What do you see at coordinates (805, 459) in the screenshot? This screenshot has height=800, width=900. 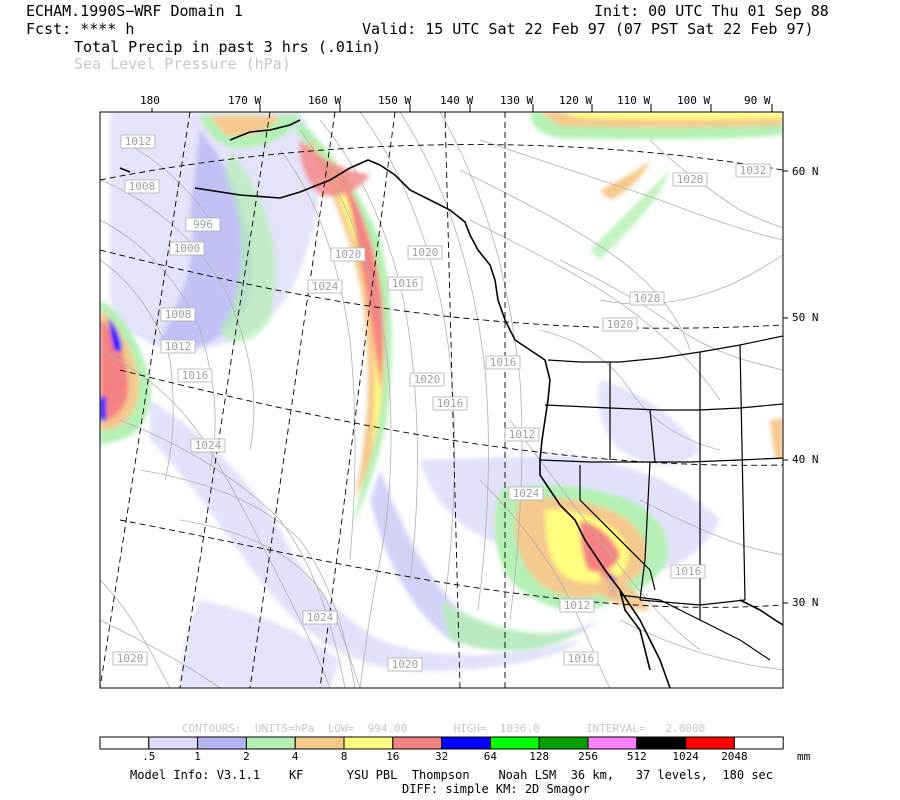 I see `lat-label-40n: 40 N` at bounding box center [805, 459].